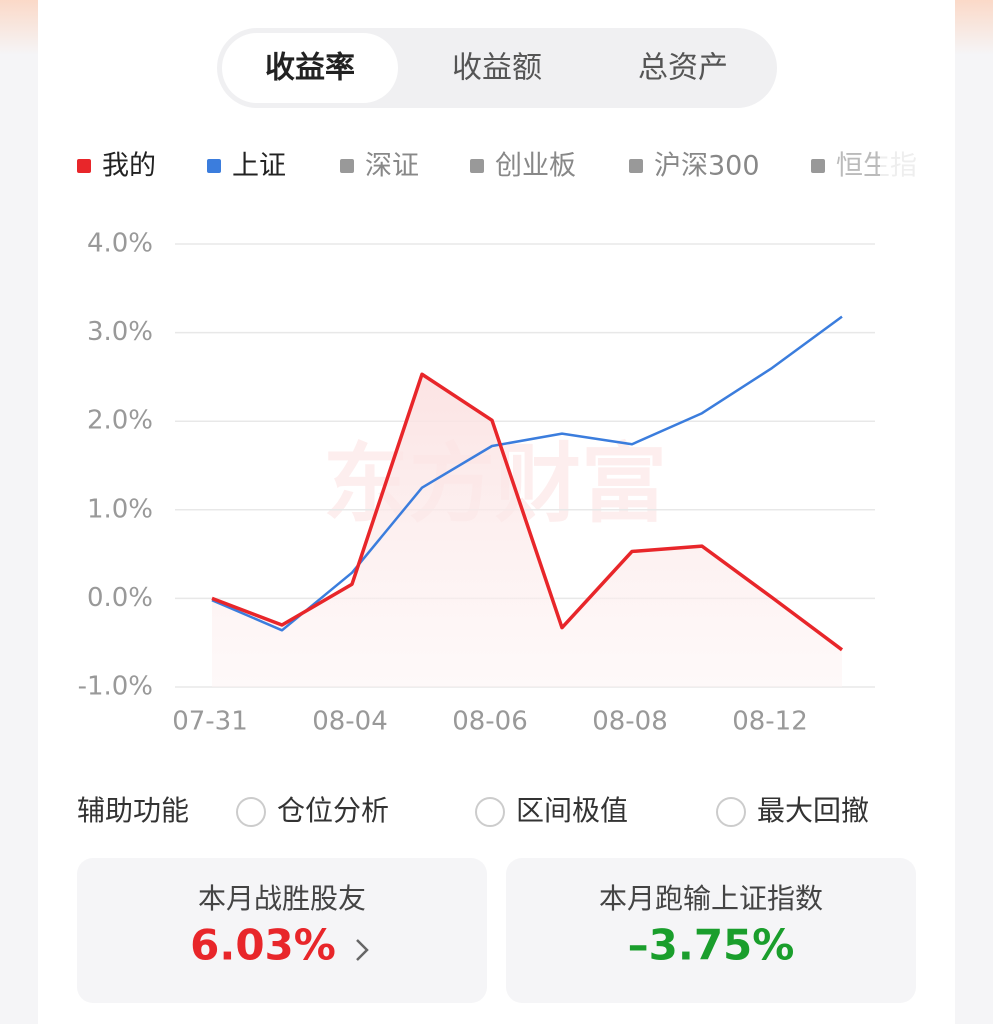 The height and width of the screenshot is (1024, 993). I want to click on x-tick-label: 08-08, so click(630, 722).